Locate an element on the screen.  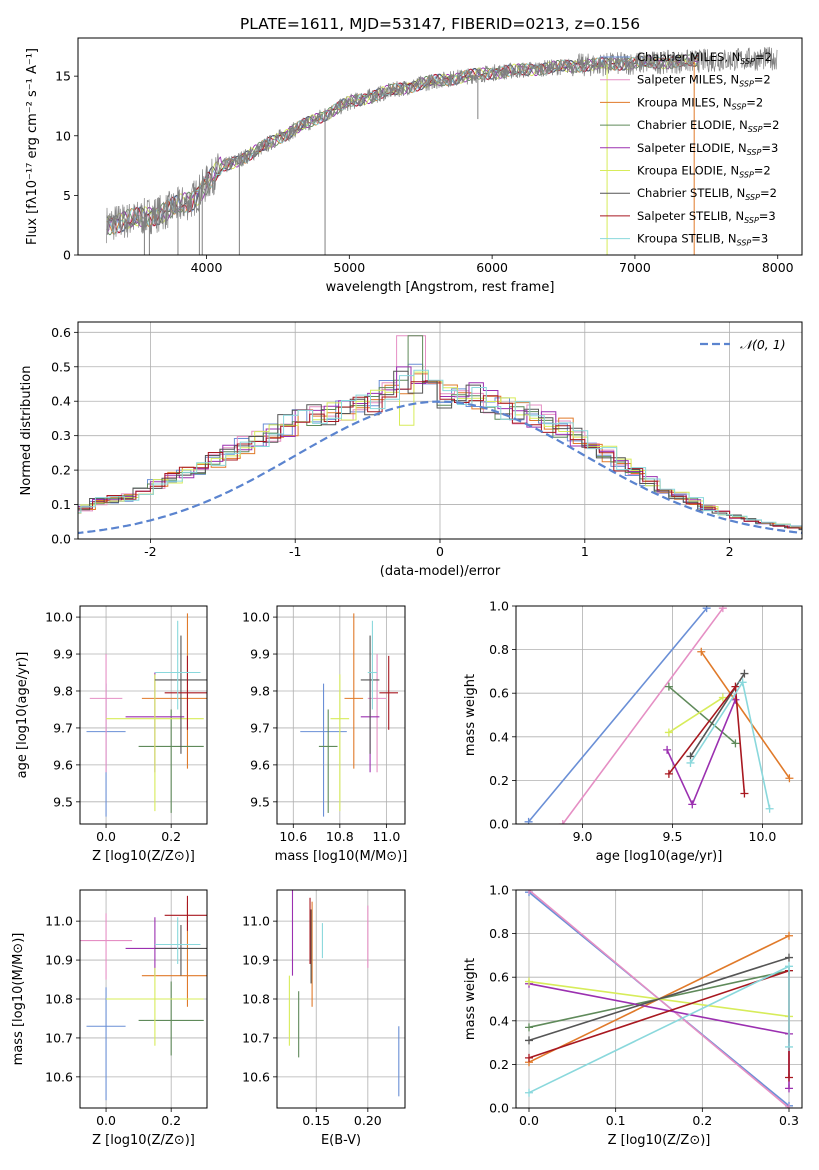
y-tick-label: 10.9 is located at coordinates (256, 960).